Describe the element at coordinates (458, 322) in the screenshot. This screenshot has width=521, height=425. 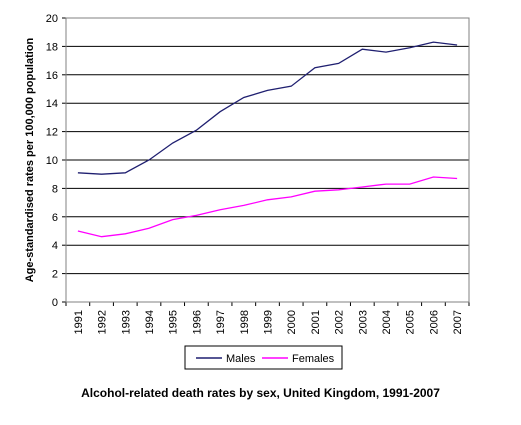
I see `x-tick-label: 2007` at that location.